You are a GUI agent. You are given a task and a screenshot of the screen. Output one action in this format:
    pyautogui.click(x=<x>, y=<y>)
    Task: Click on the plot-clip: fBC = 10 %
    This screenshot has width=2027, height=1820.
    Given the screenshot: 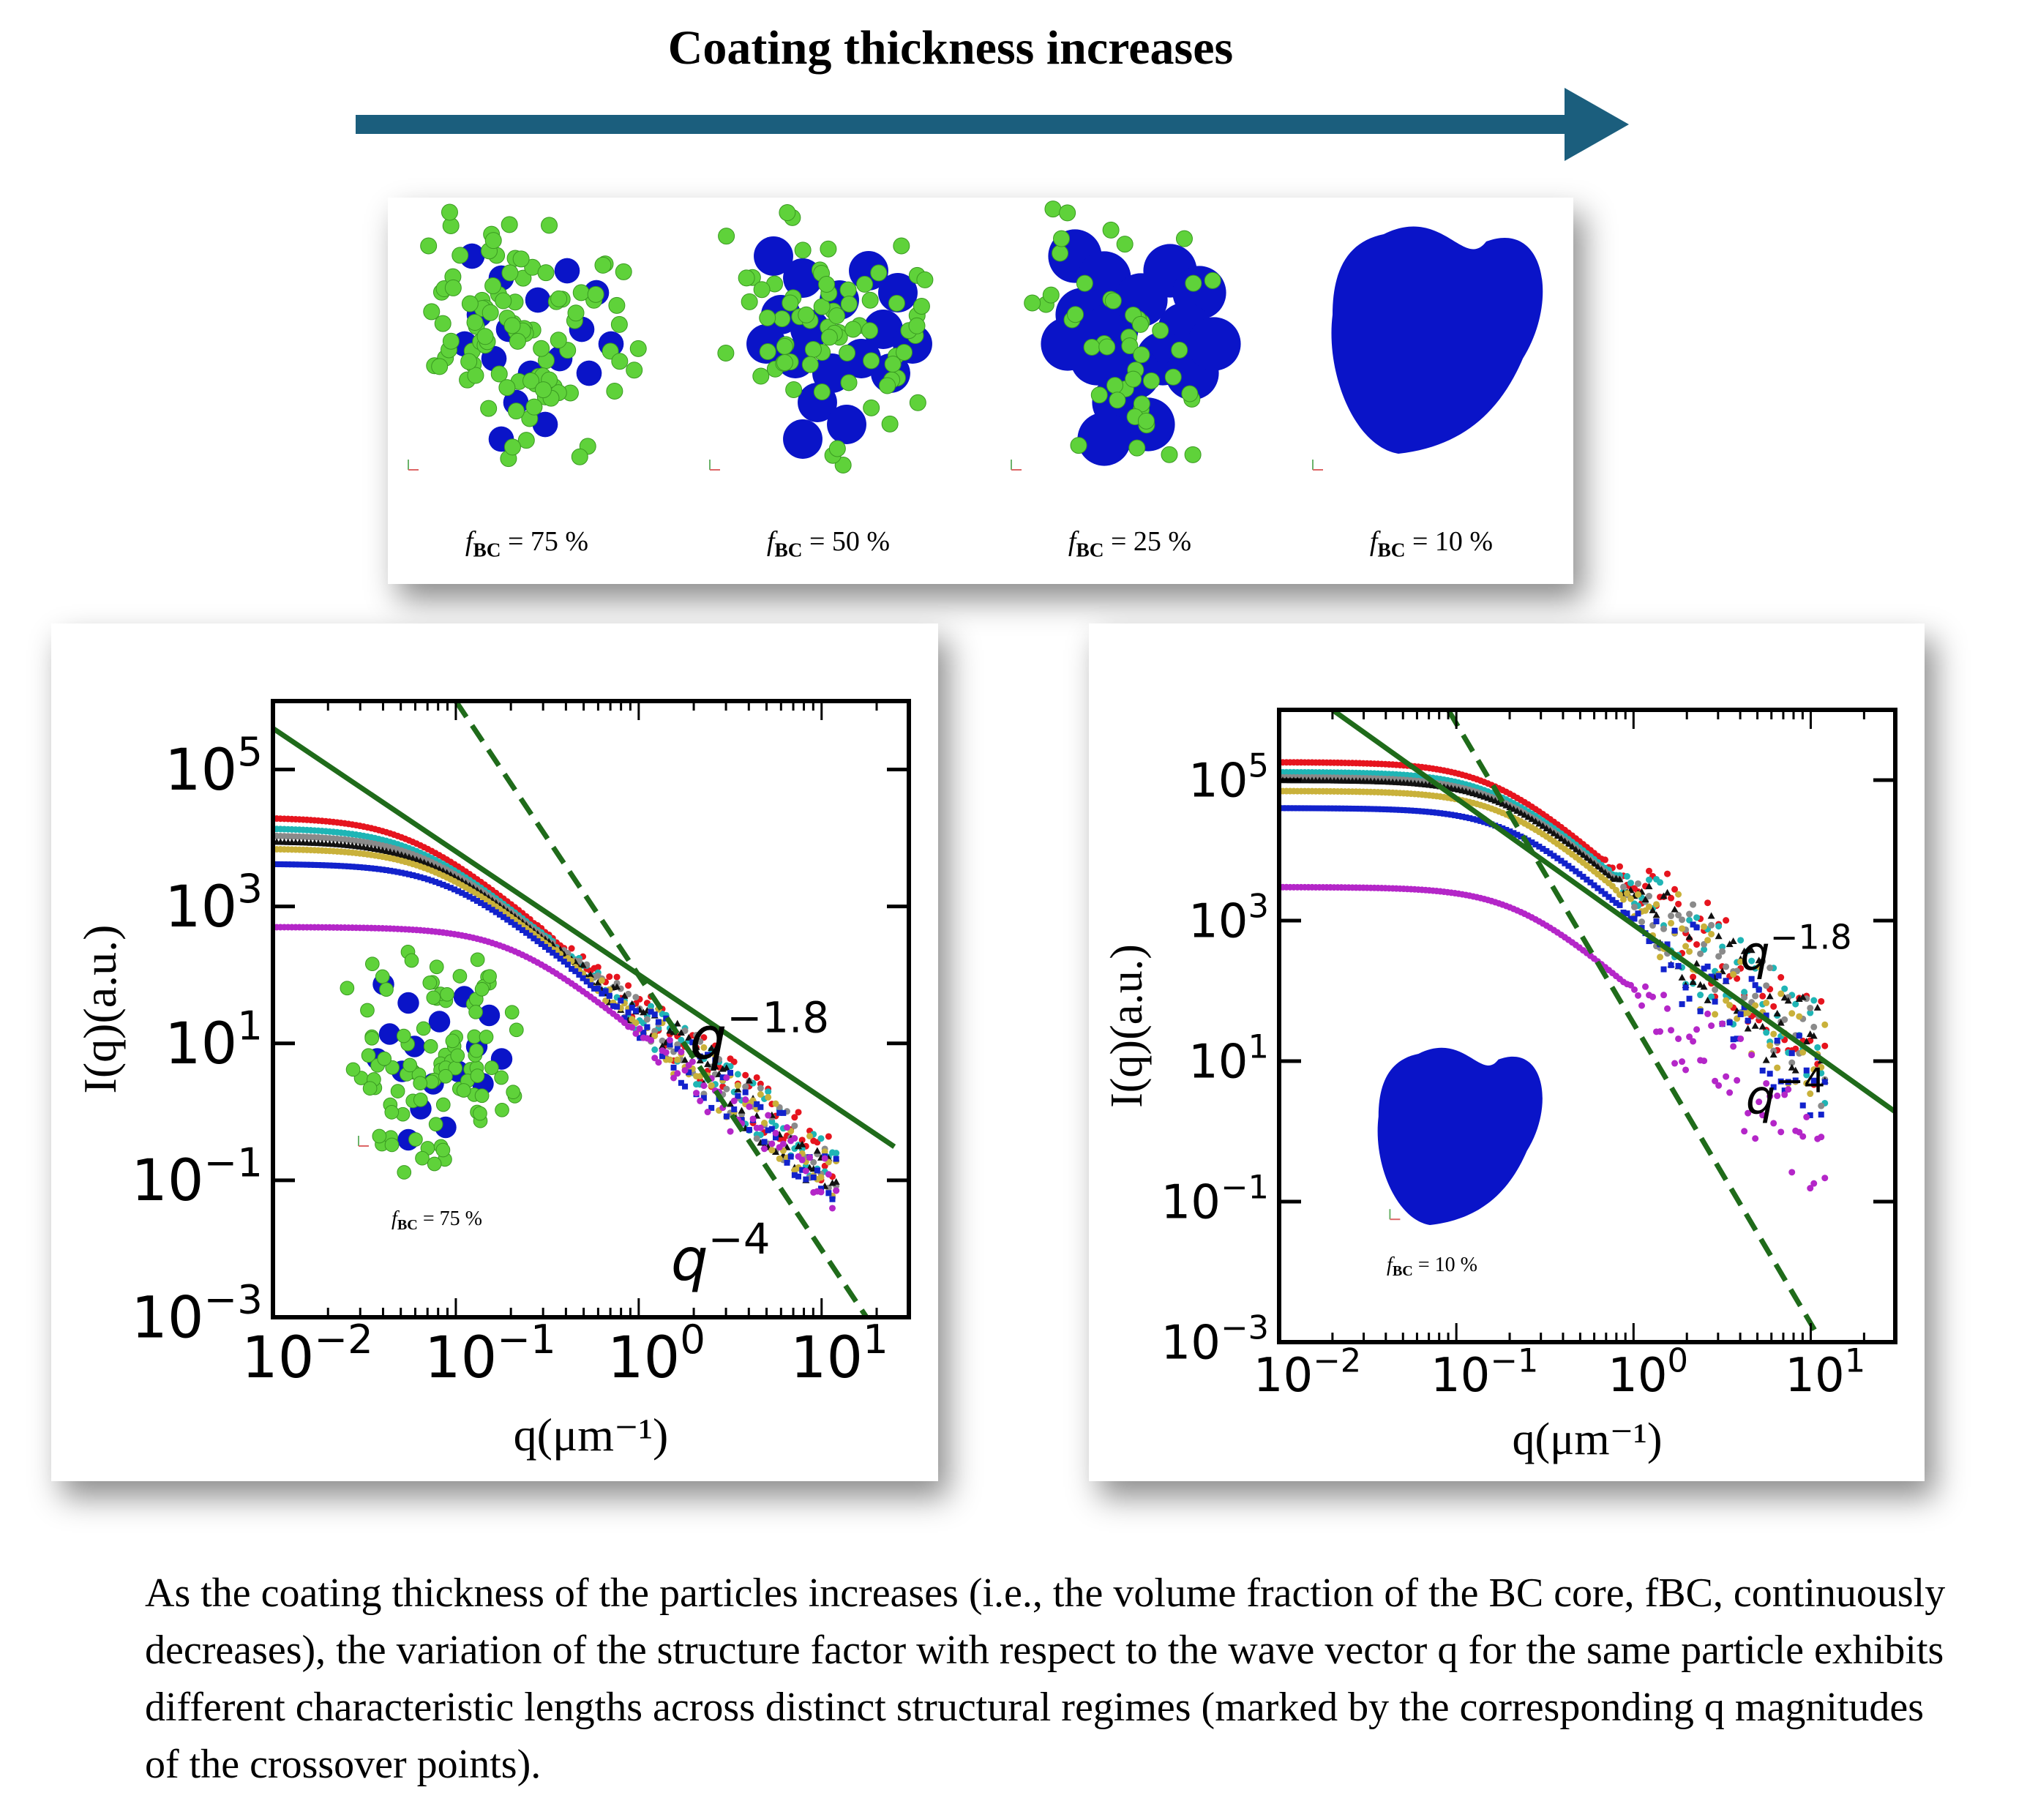 What is the action you would take?
    pyautogui.click(x=1587, y=1021)
    